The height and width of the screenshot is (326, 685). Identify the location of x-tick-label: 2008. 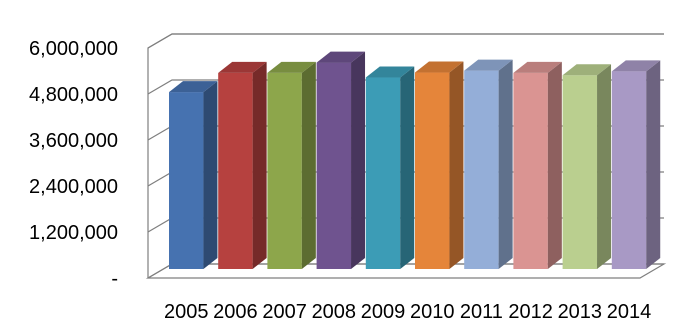
(334, 312).